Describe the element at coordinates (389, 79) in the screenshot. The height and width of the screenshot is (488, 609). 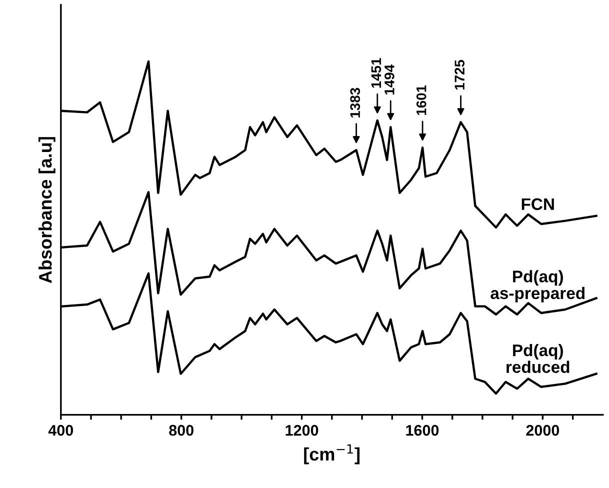
I see `annotation: 1494` at that location.